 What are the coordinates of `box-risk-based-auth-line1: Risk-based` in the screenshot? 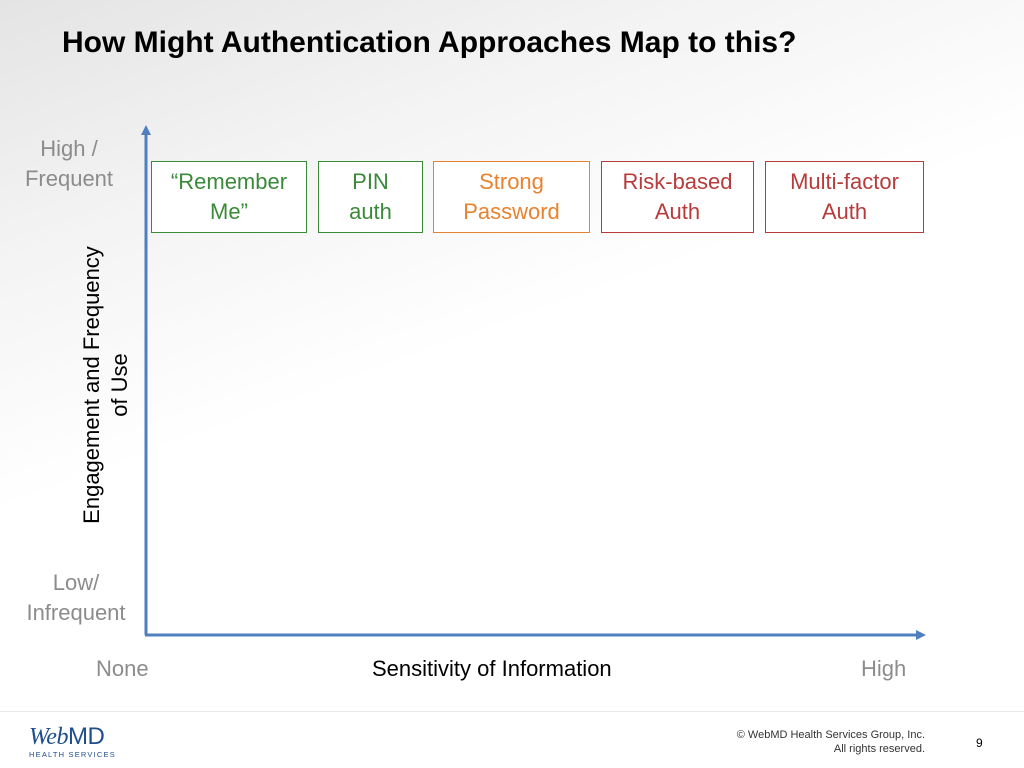 It's located at (677, 181).